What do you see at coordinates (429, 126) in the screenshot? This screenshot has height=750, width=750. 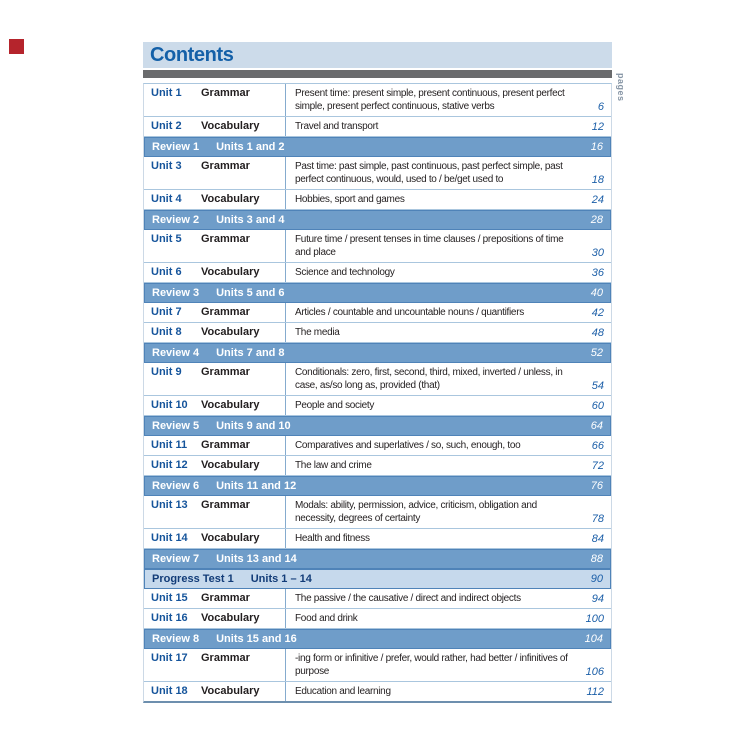 I see `unit-description: Travel and transport` at bounding box center [429, 126].